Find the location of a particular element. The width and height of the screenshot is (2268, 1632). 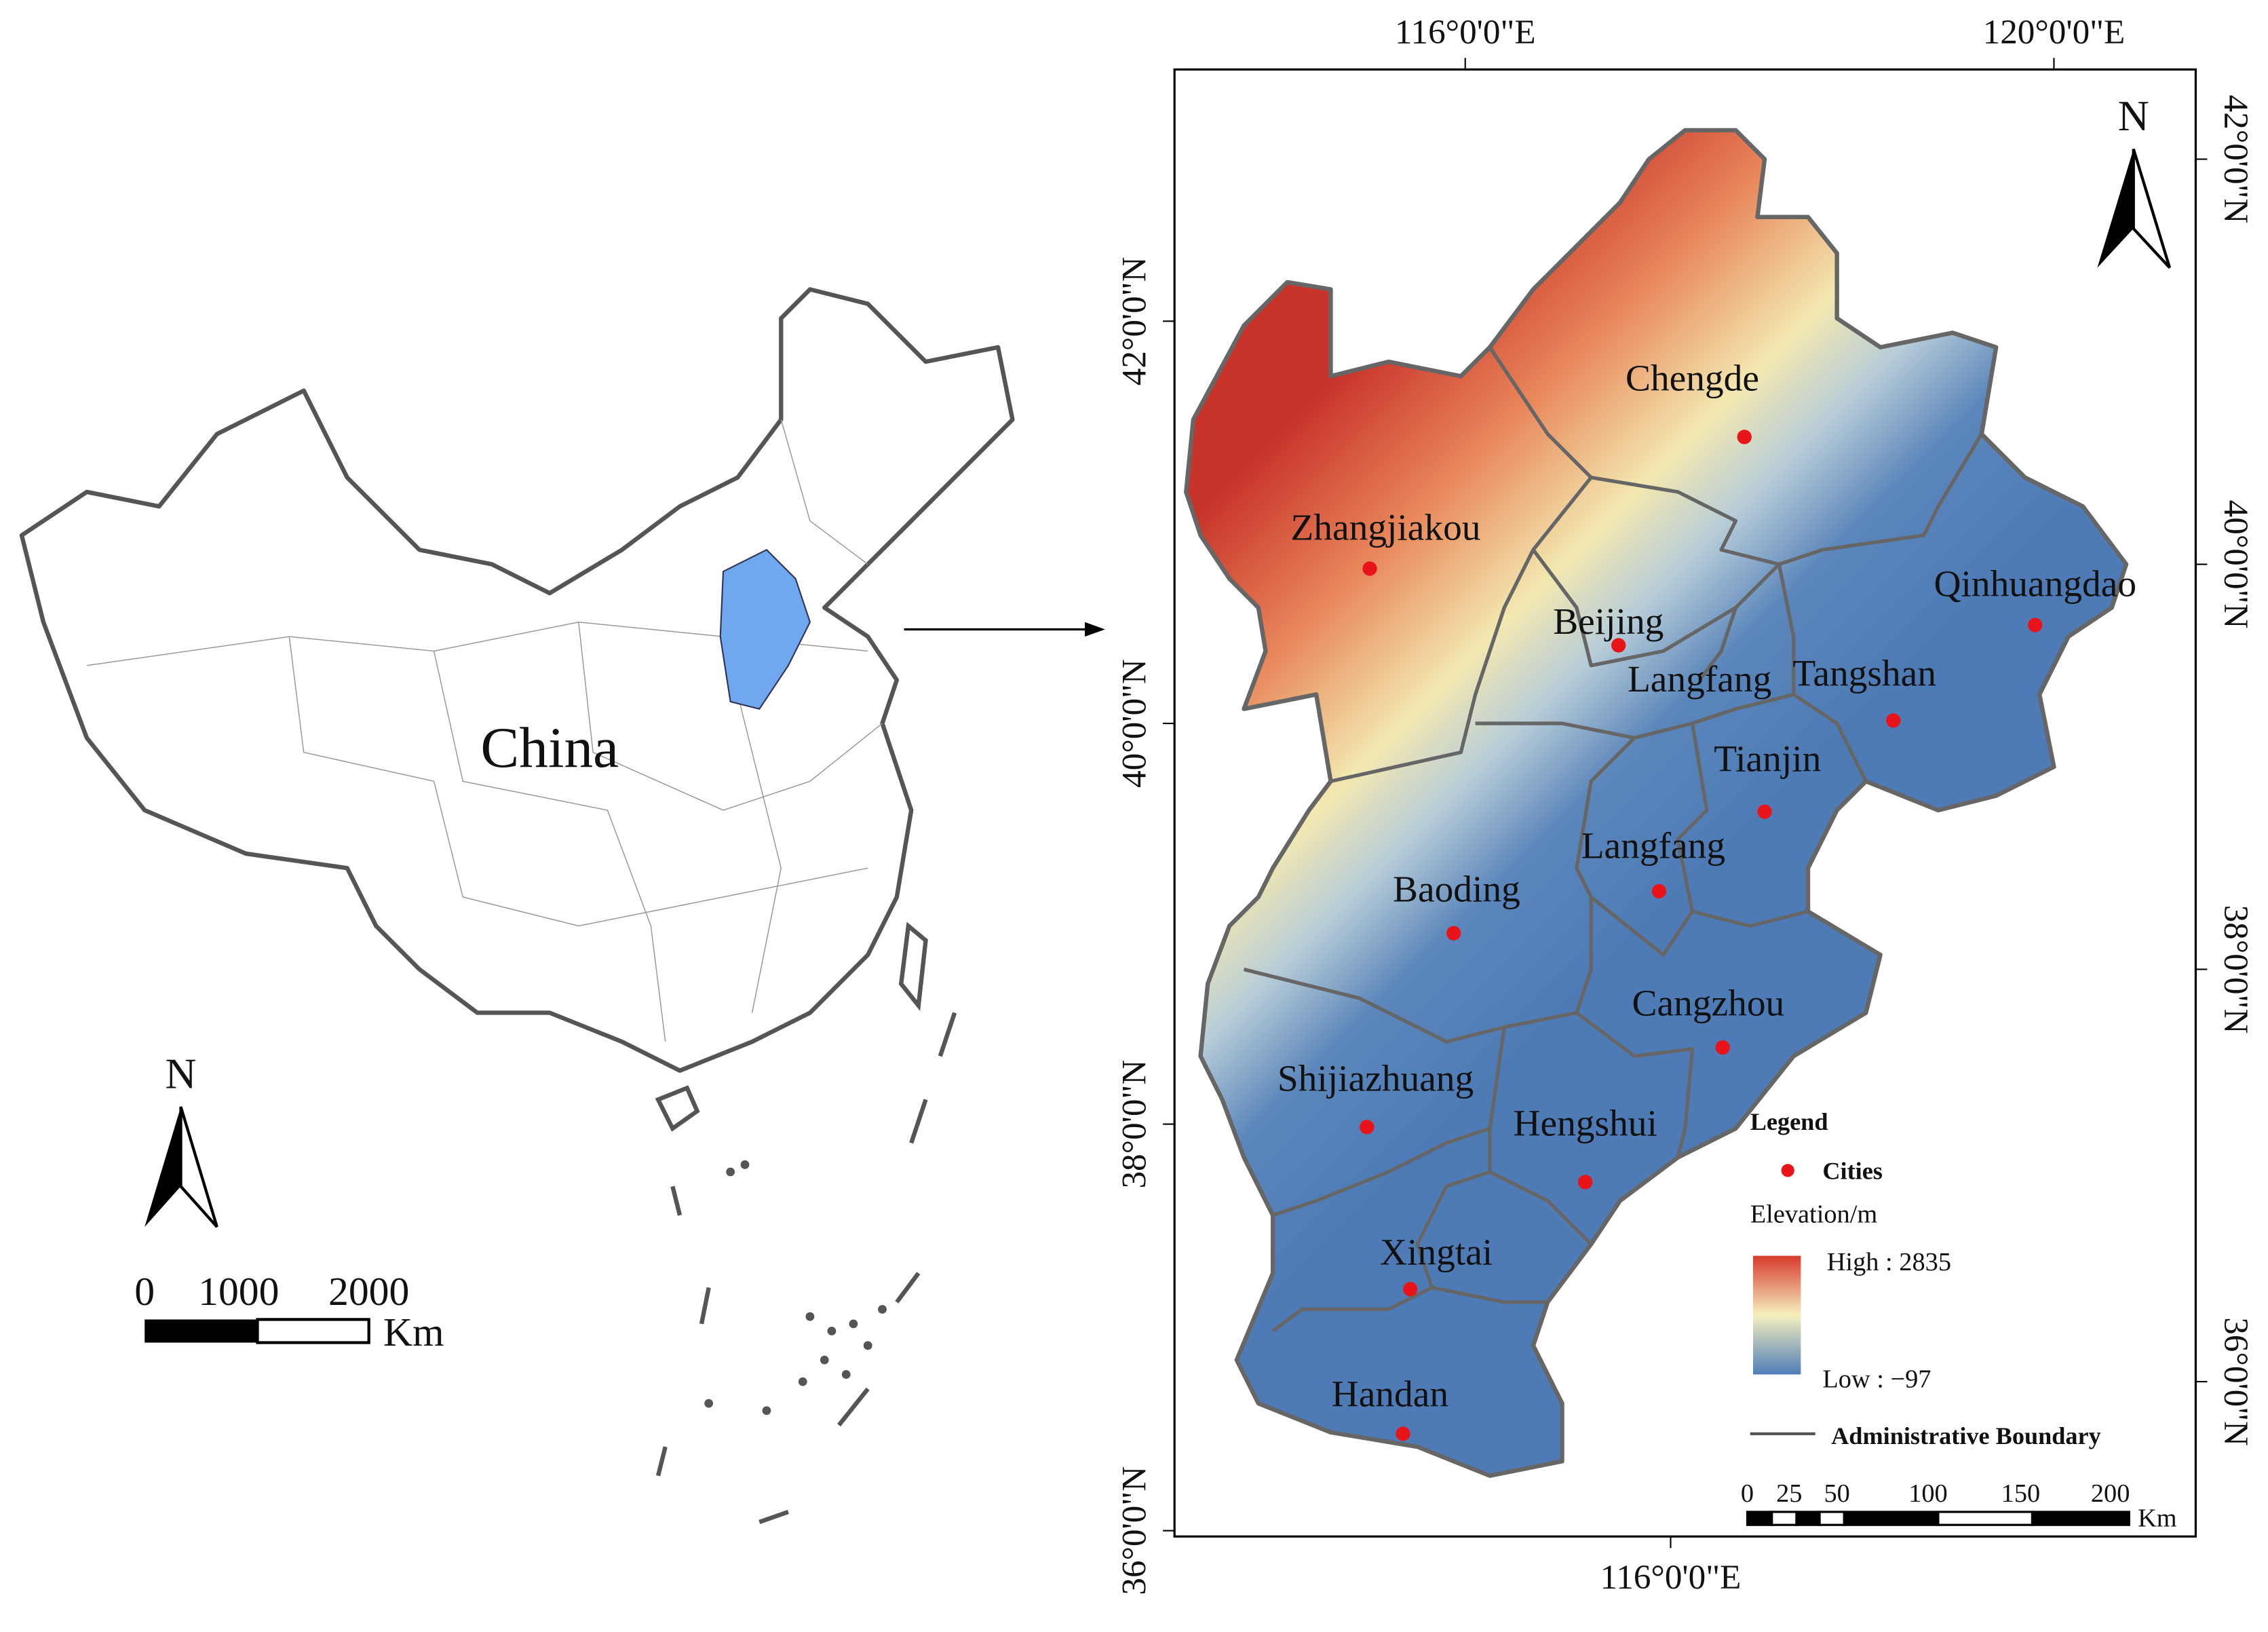

city-label: Handan is located at coordinates (1390, 1393).